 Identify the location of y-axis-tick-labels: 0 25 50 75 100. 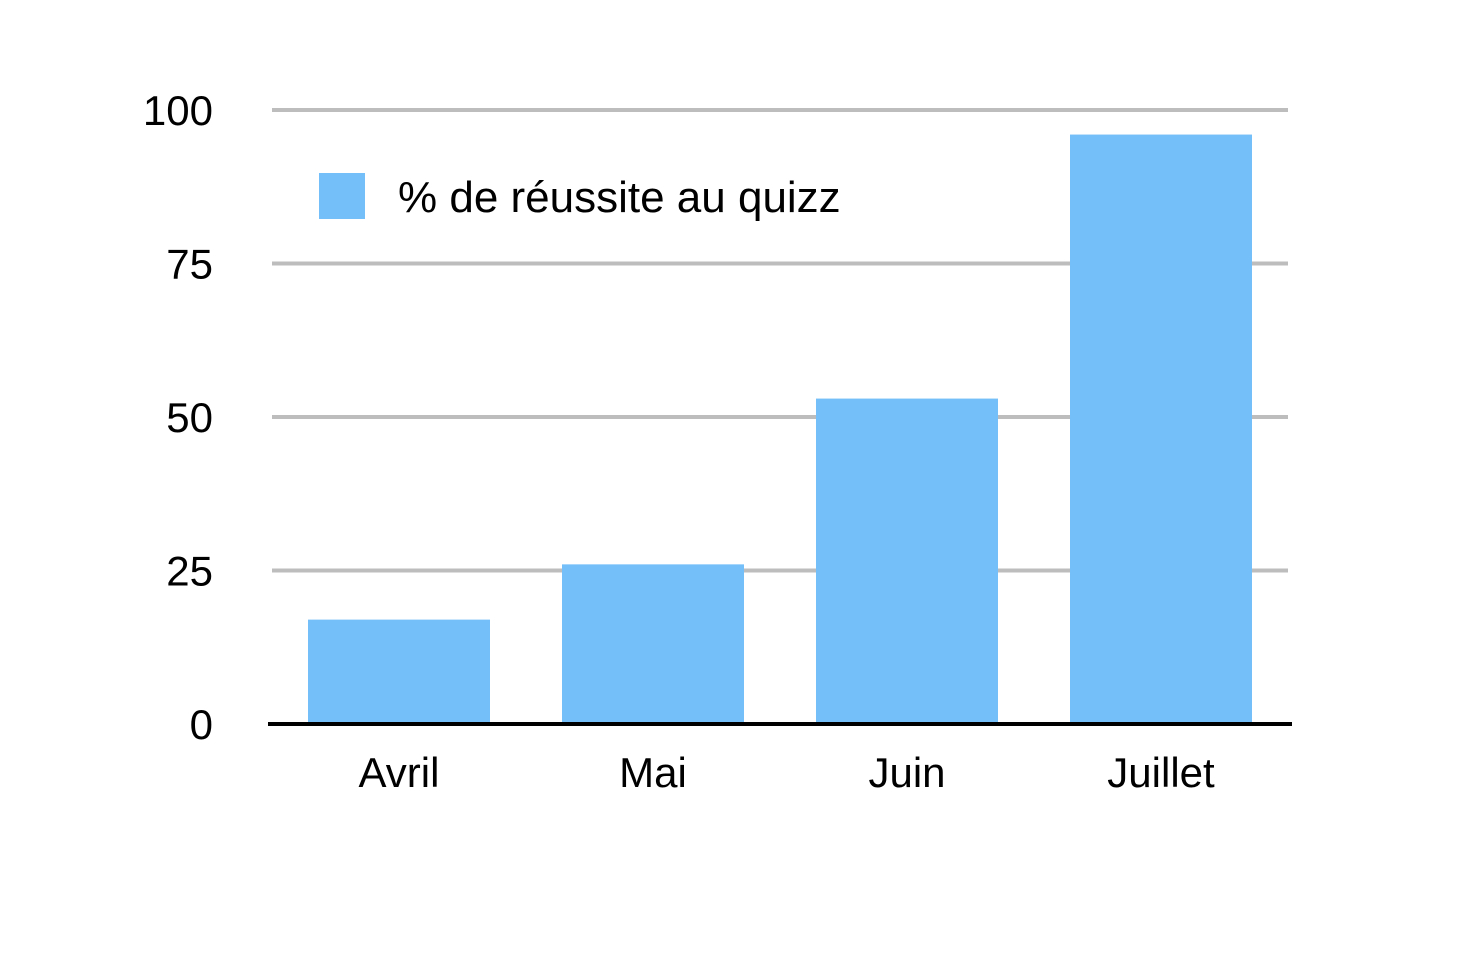
(178, 417).